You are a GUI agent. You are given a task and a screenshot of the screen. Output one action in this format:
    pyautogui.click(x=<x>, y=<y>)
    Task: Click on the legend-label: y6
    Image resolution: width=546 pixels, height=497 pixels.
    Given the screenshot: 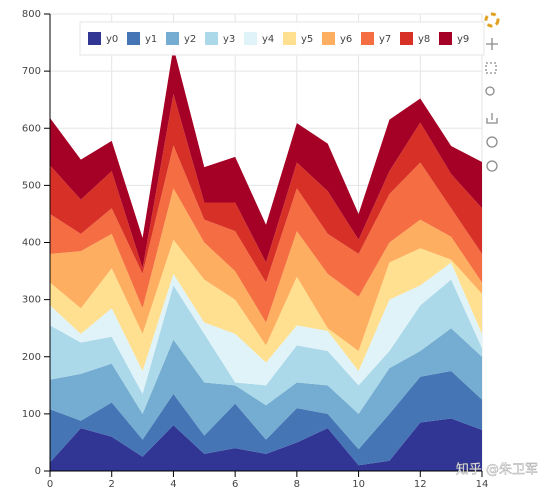 What is the action you would take?
    pyautogui.click(x=346, y=39)
    